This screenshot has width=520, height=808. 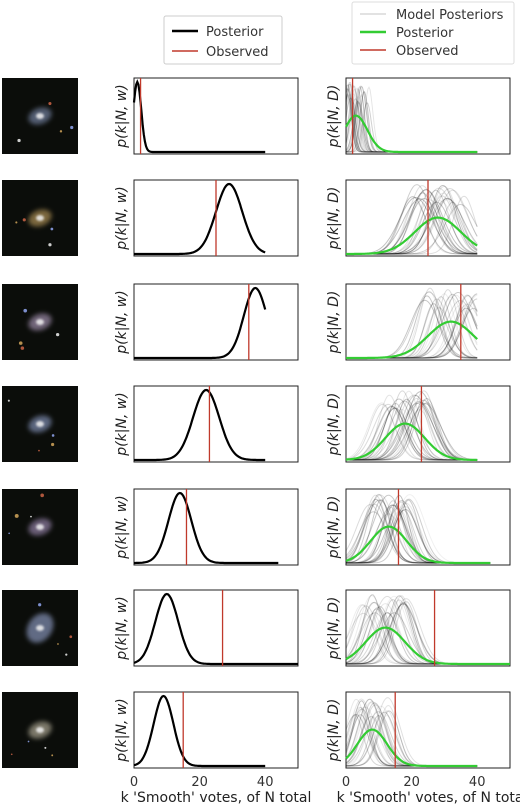 I want to click on right-xlabel: k 'Smooth' votes, of N total, so click(x=428, y=798).